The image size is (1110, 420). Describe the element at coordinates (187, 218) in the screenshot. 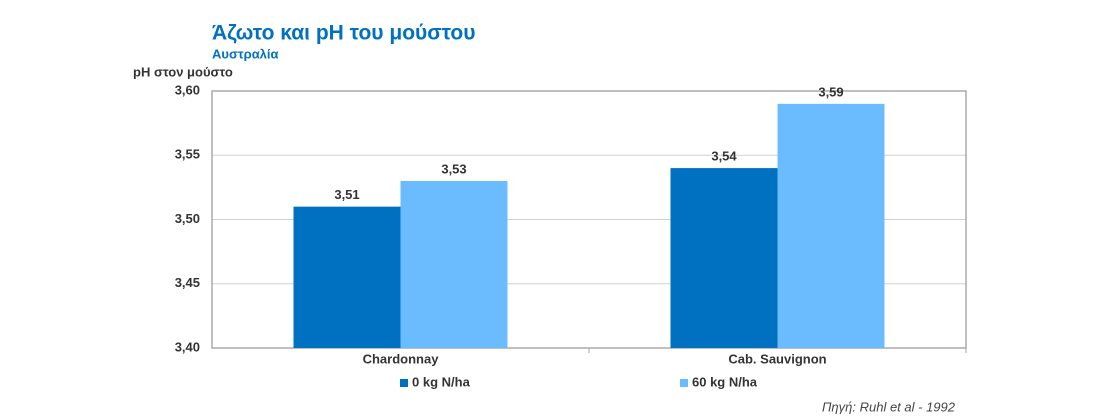

I see `y-tick-label: 3,50` at that location.